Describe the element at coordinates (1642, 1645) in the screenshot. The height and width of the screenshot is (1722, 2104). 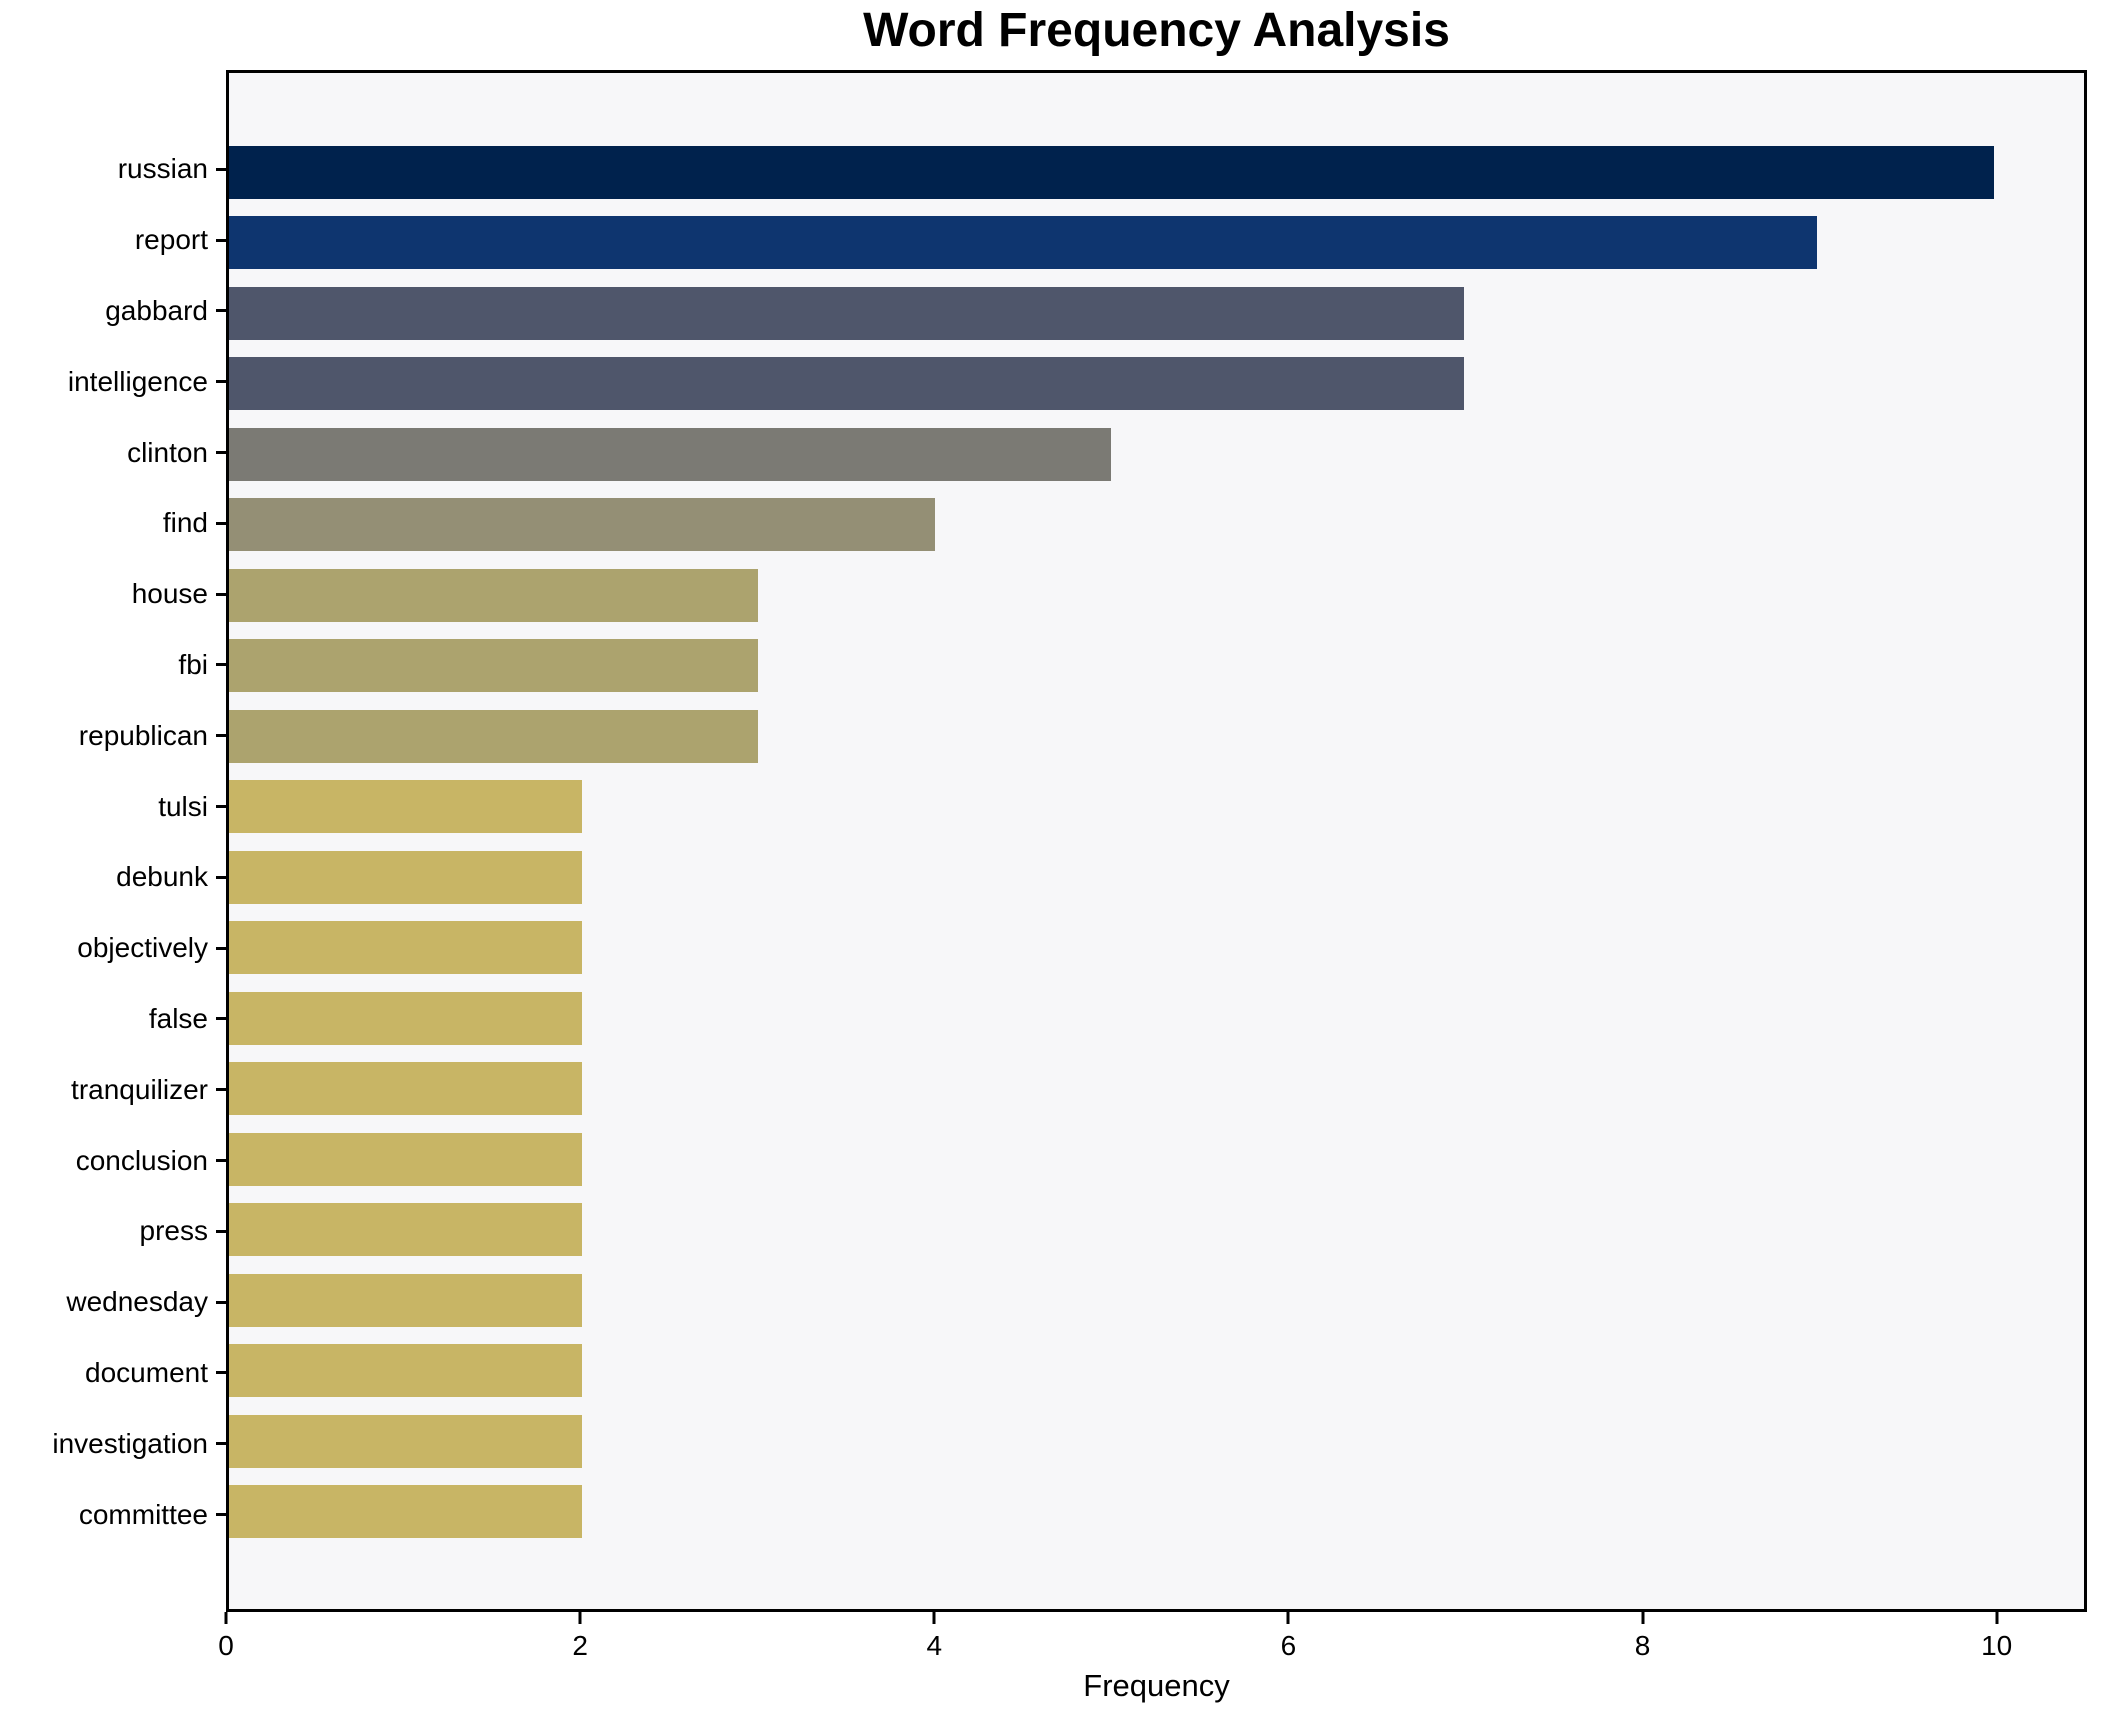
I see `x-tick-label: 8` at that location.